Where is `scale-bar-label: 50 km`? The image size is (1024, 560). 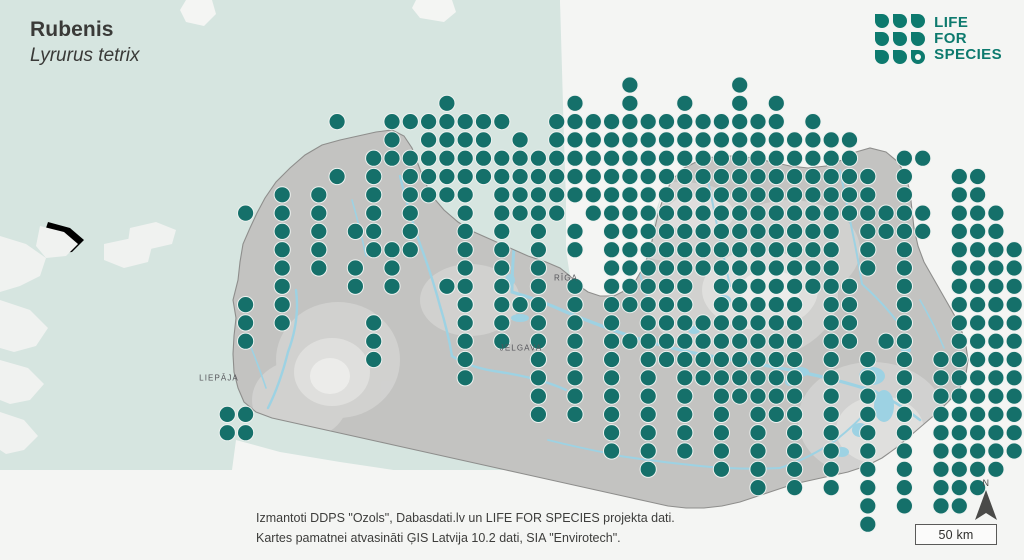 scale-bar-label: 50 km is located at coordinates (956, 534).